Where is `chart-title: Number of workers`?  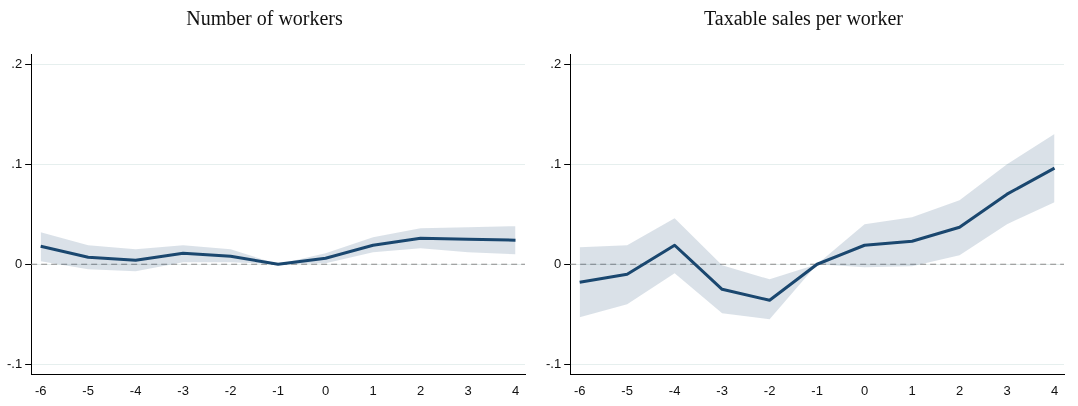
chart-title: Number of workers is located at coordinates (265, 18).